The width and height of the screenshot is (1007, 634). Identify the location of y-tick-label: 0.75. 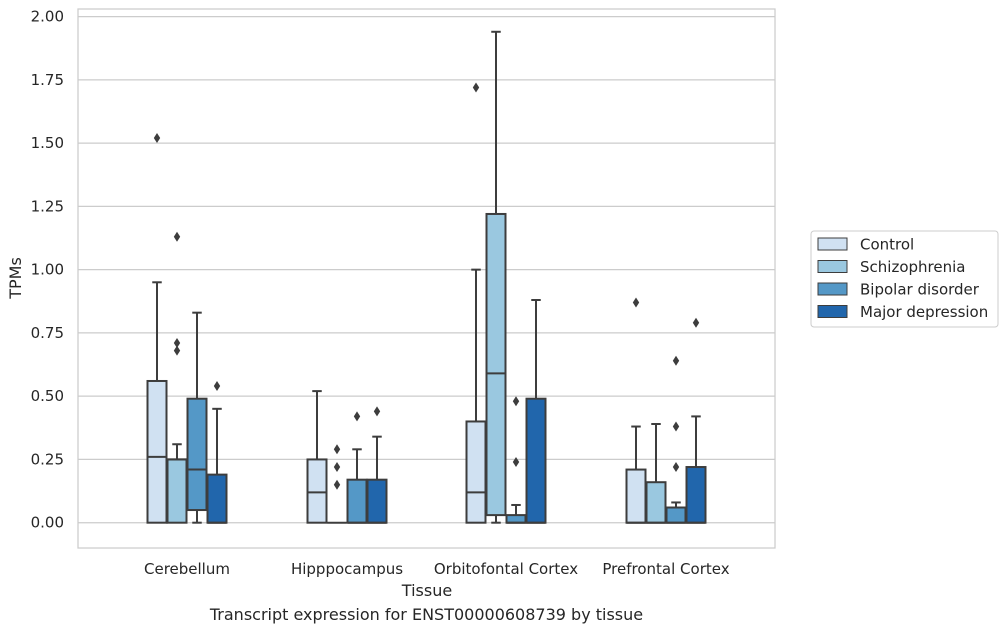
(47, 333).